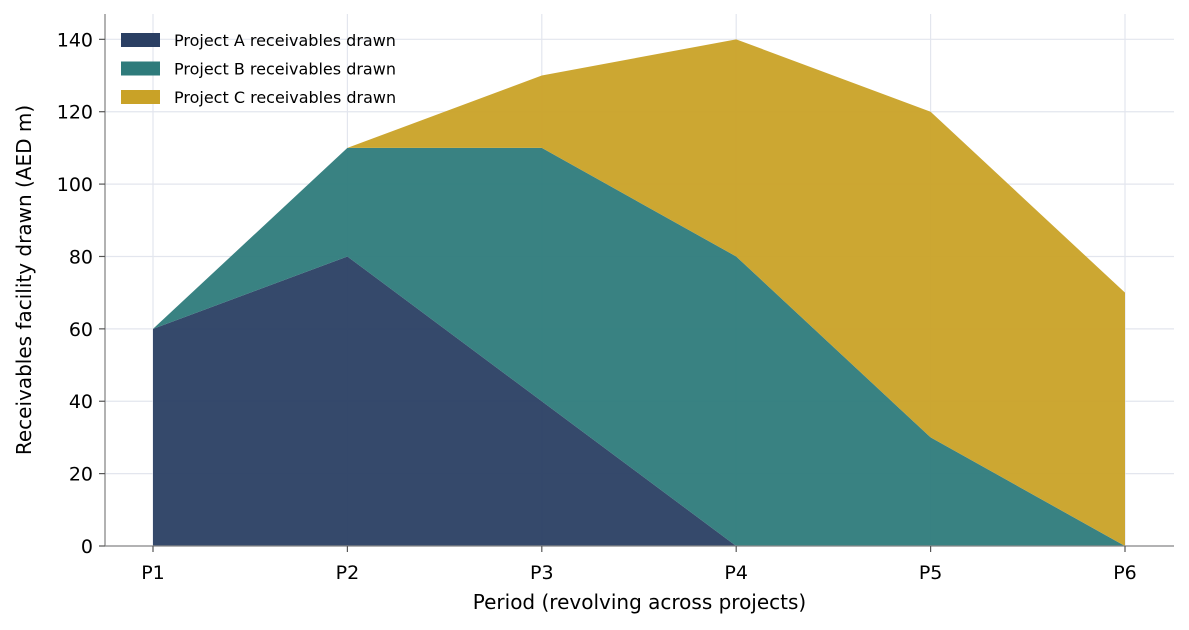 The image size is (1189, 630). What do you see at coordinates (24, 280) in the screenshot?
I see `y-axis-title: Receivables facility drawn (AED m)` at bounding box center [24, 280].